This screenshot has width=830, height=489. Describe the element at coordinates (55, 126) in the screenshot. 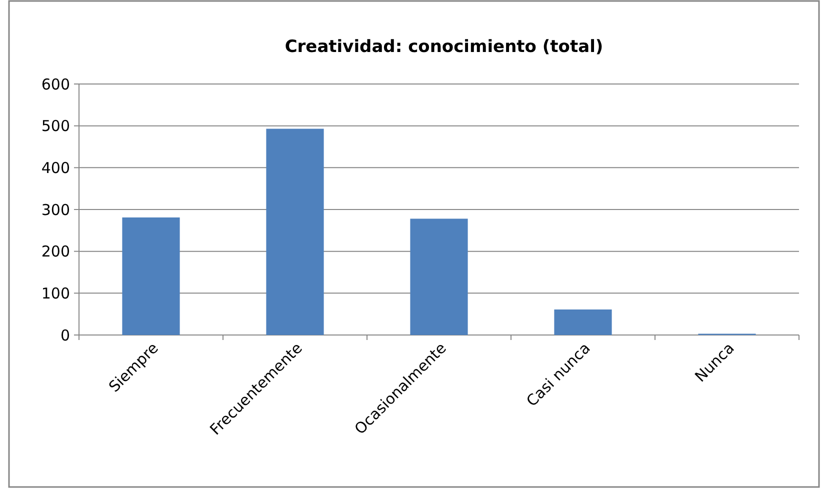

I see `y-tick-label: 500` at that location.